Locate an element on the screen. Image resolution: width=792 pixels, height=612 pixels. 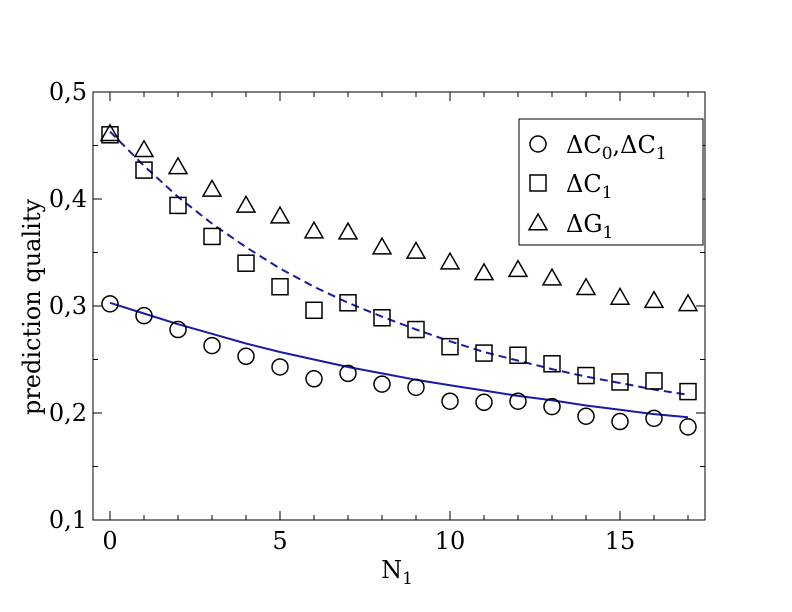
fit-line-solid is located at coordinates (399, 360).